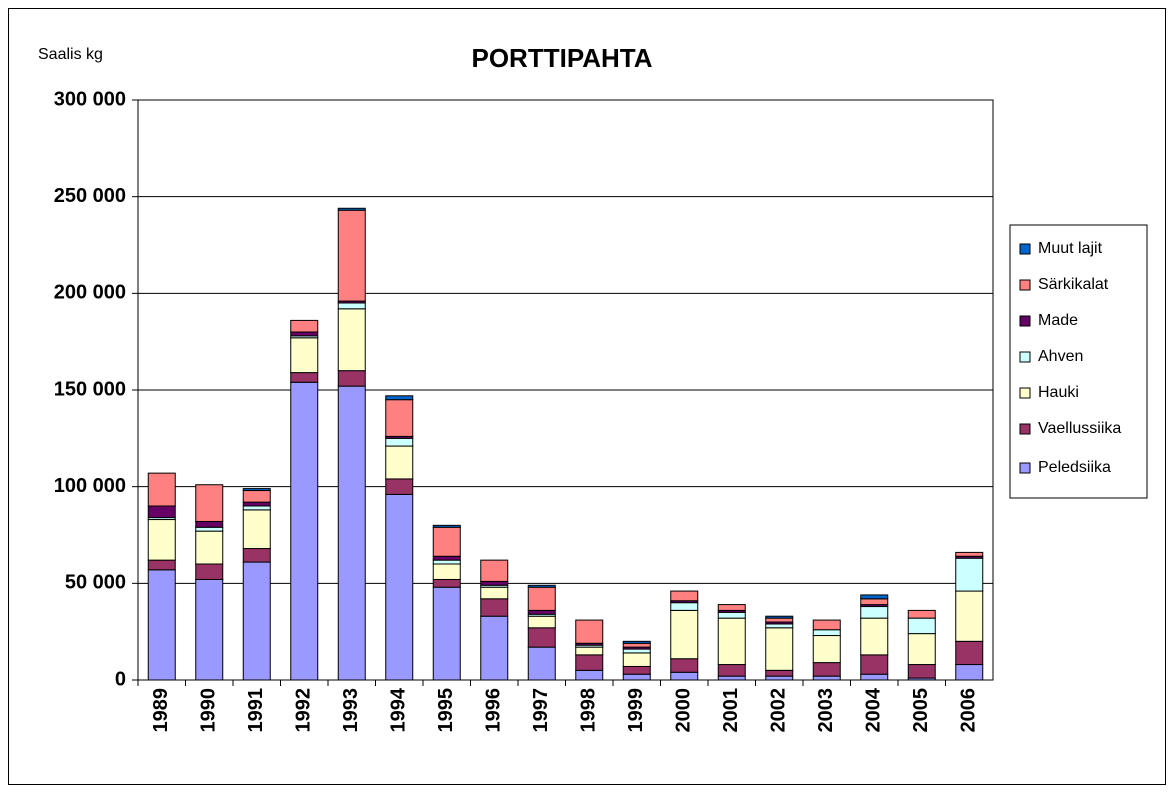 Image resolution: width=1174 pixels, height=793 pixels. I want to click on legend-label: Made, so click(1058, 320).